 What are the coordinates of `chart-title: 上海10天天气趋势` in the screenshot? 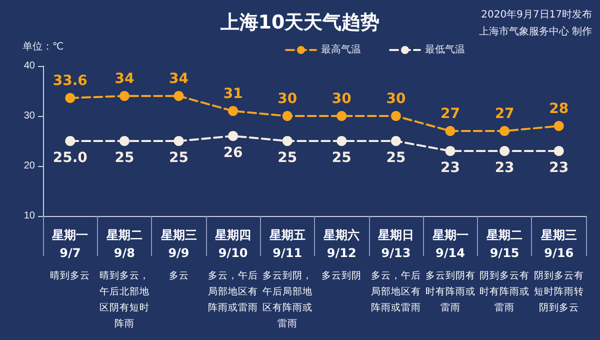 It's located at (299, 23).